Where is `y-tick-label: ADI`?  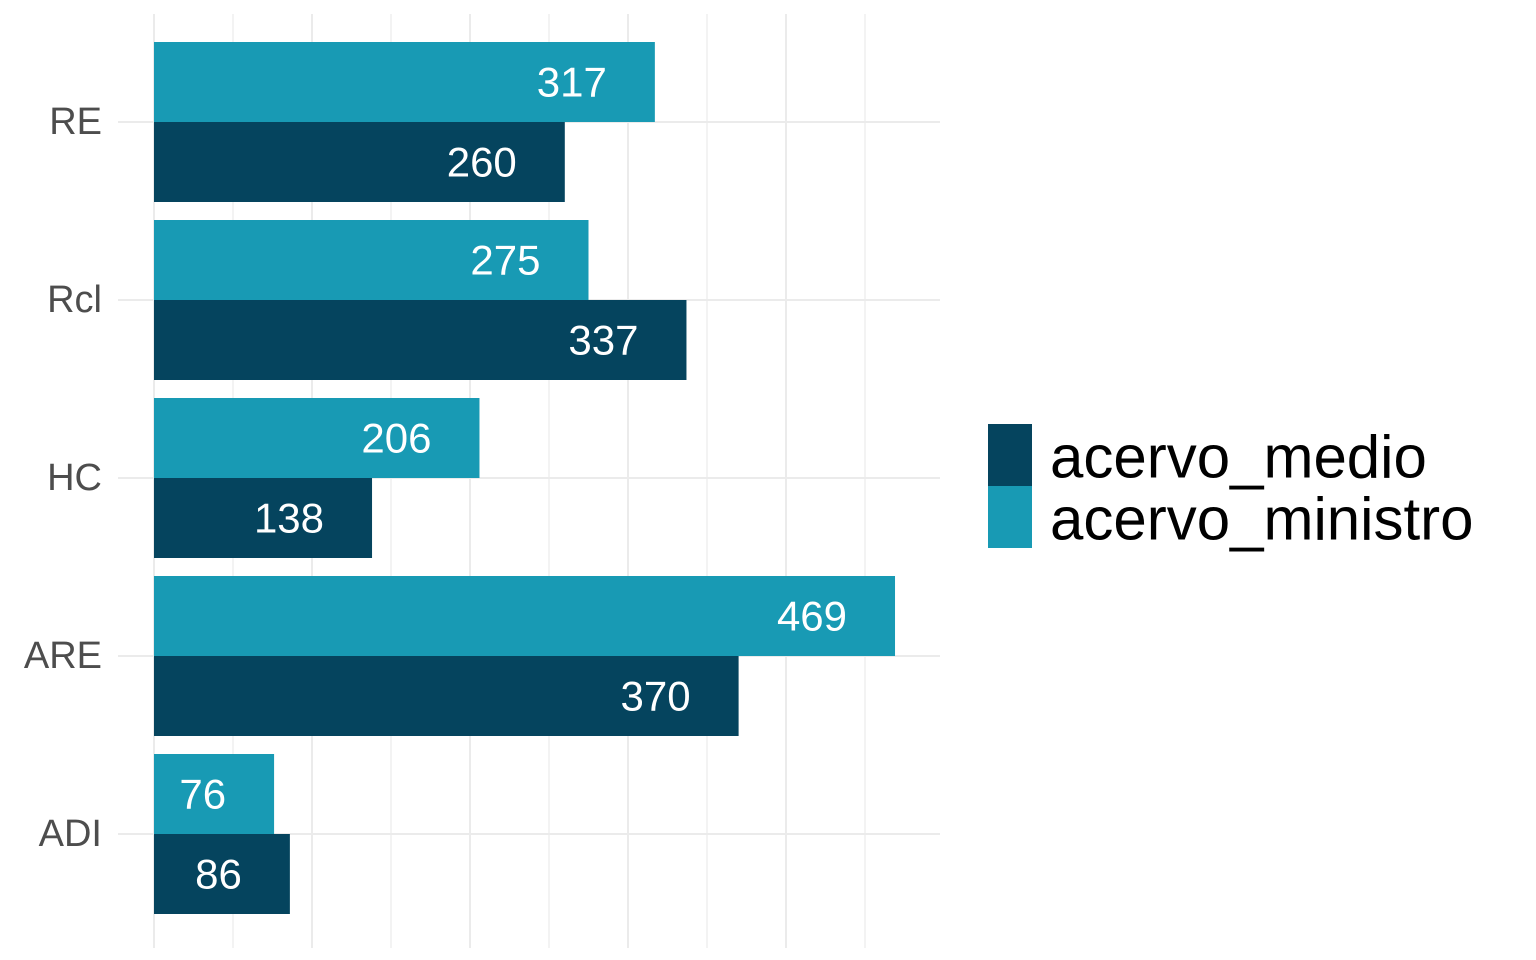
y-tick-label: ADI is located at coordinates (70, 834).